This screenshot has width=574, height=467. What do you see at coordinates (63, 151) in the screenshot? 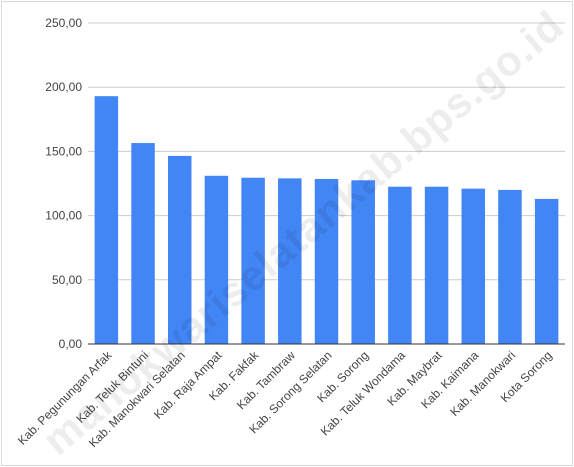
I see `y-tick-label: 150,00` at bounding box center [63, 151].